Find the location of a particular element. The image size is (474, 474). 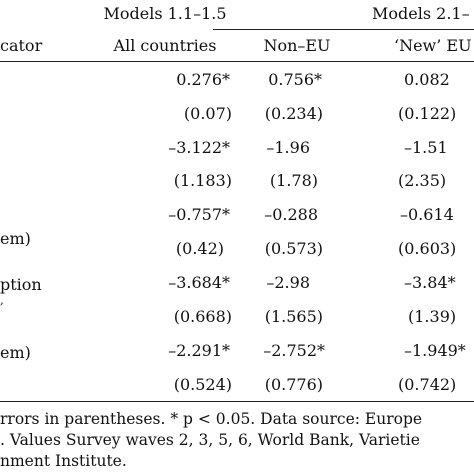

cell: –3.122* is located at coordinates (199, 147).